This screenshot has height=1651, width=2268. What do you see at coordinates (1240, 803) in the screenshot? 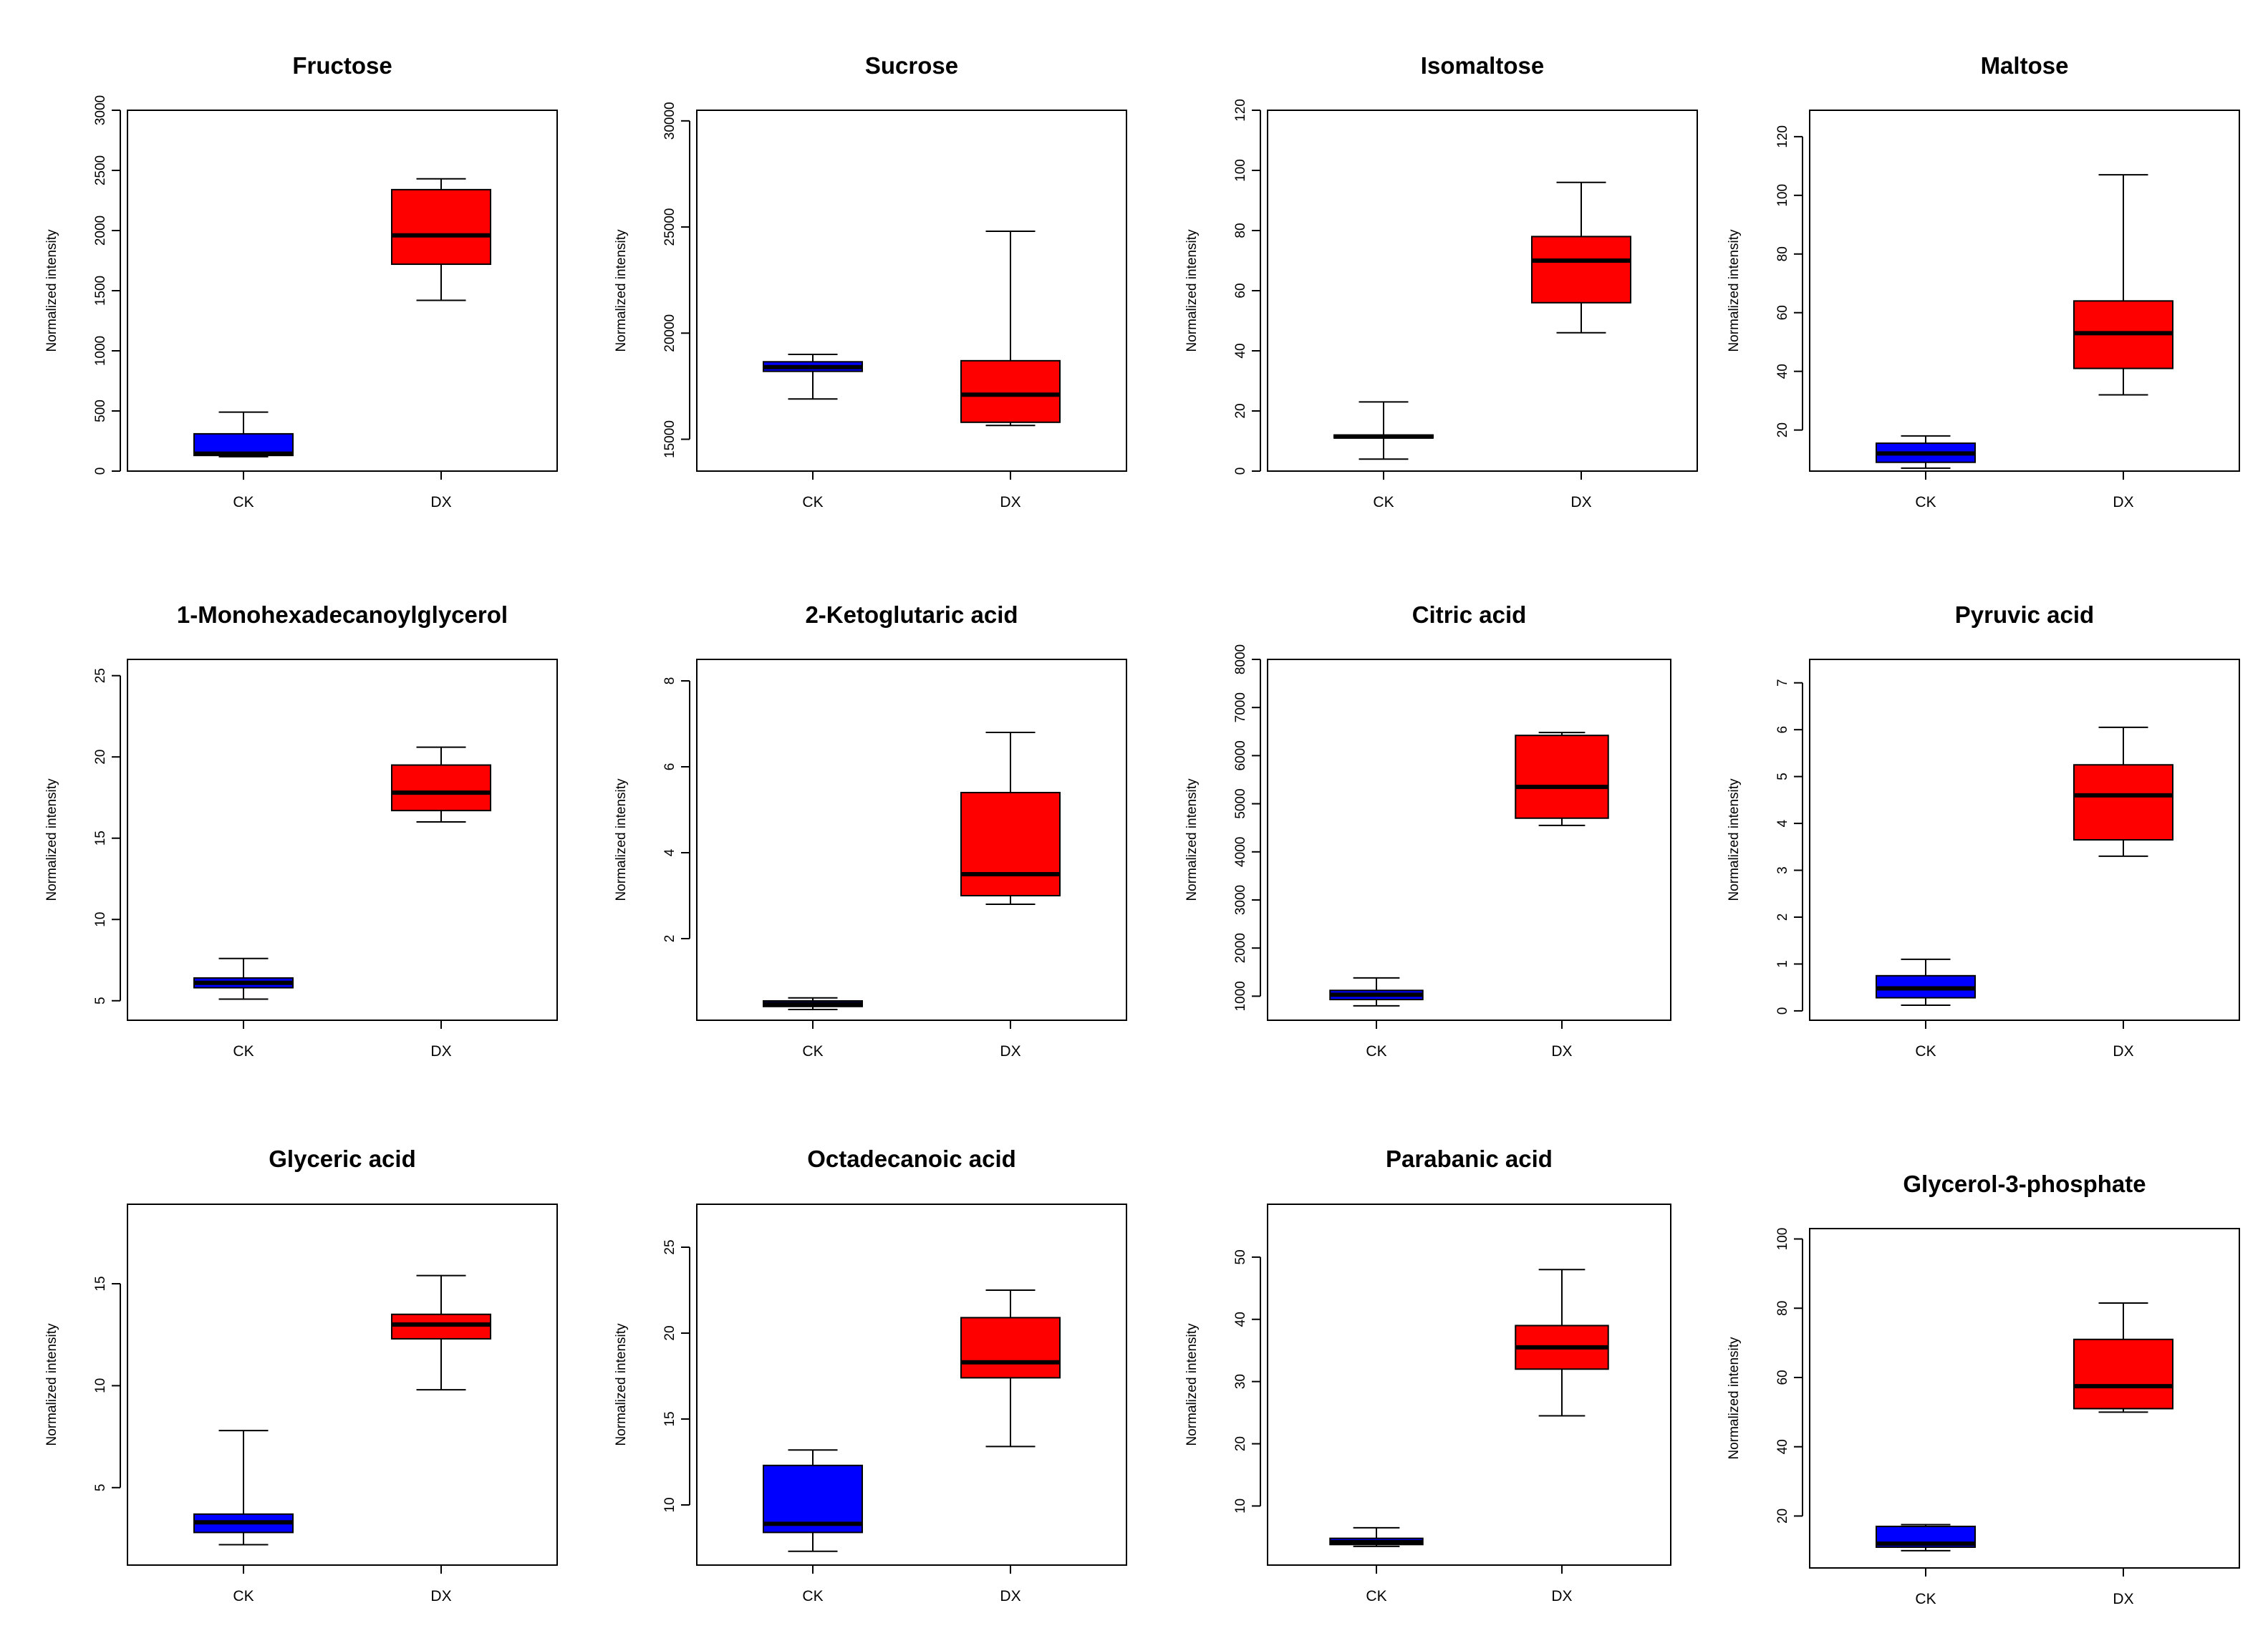
I see `y-tick-label: 5000` at bounding box center [1240, 803].